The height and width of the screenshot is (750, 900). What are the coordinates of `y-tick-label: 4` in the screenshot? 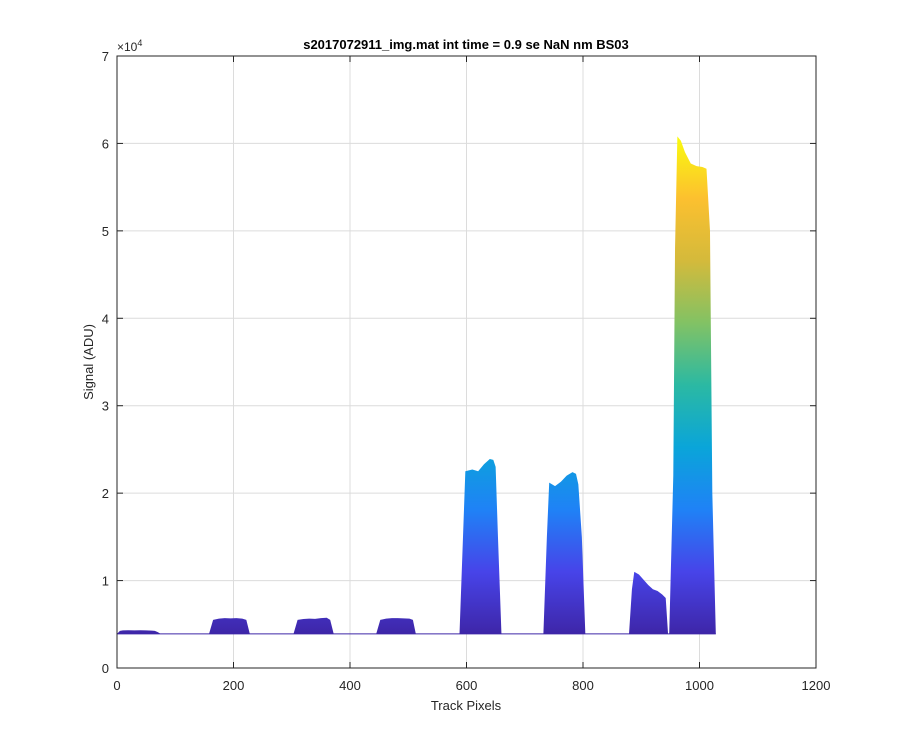 It's located at (105, 318).